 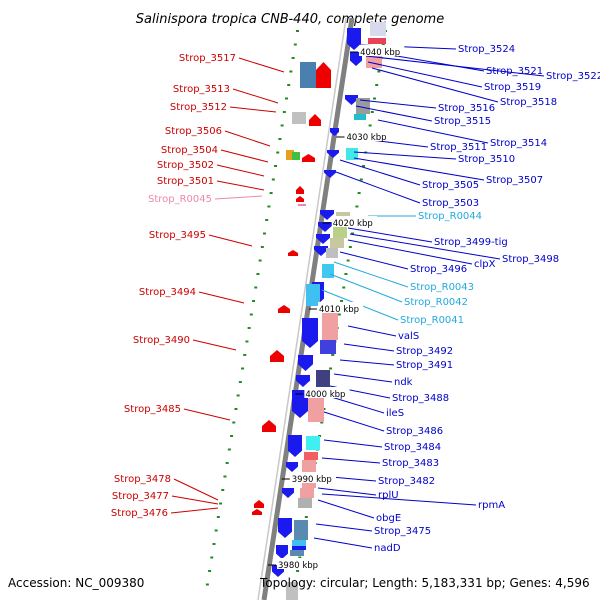 I want to click on scale-label: 3980 kbp, so click(x=298, y=566).